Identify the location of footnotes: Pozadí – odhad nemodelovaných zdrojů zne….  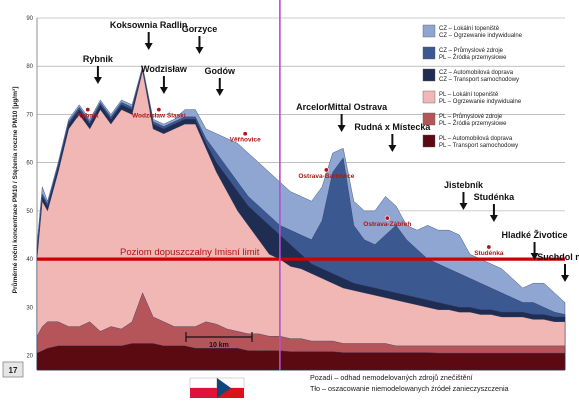
(409, 383).